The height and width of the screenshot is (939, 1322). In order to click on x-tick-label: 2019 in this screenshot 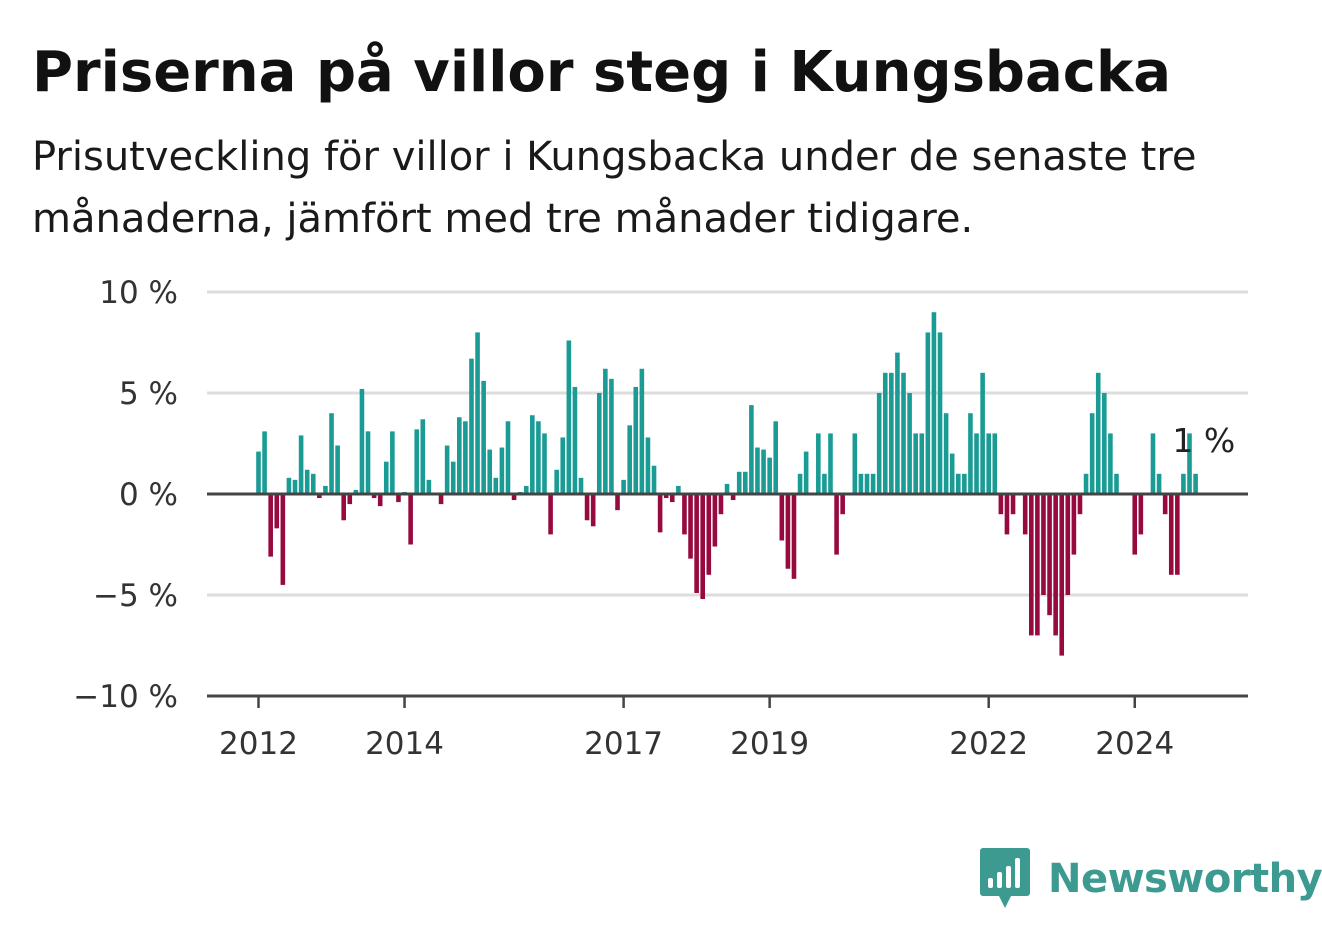, I will do `click(769, 744)`.